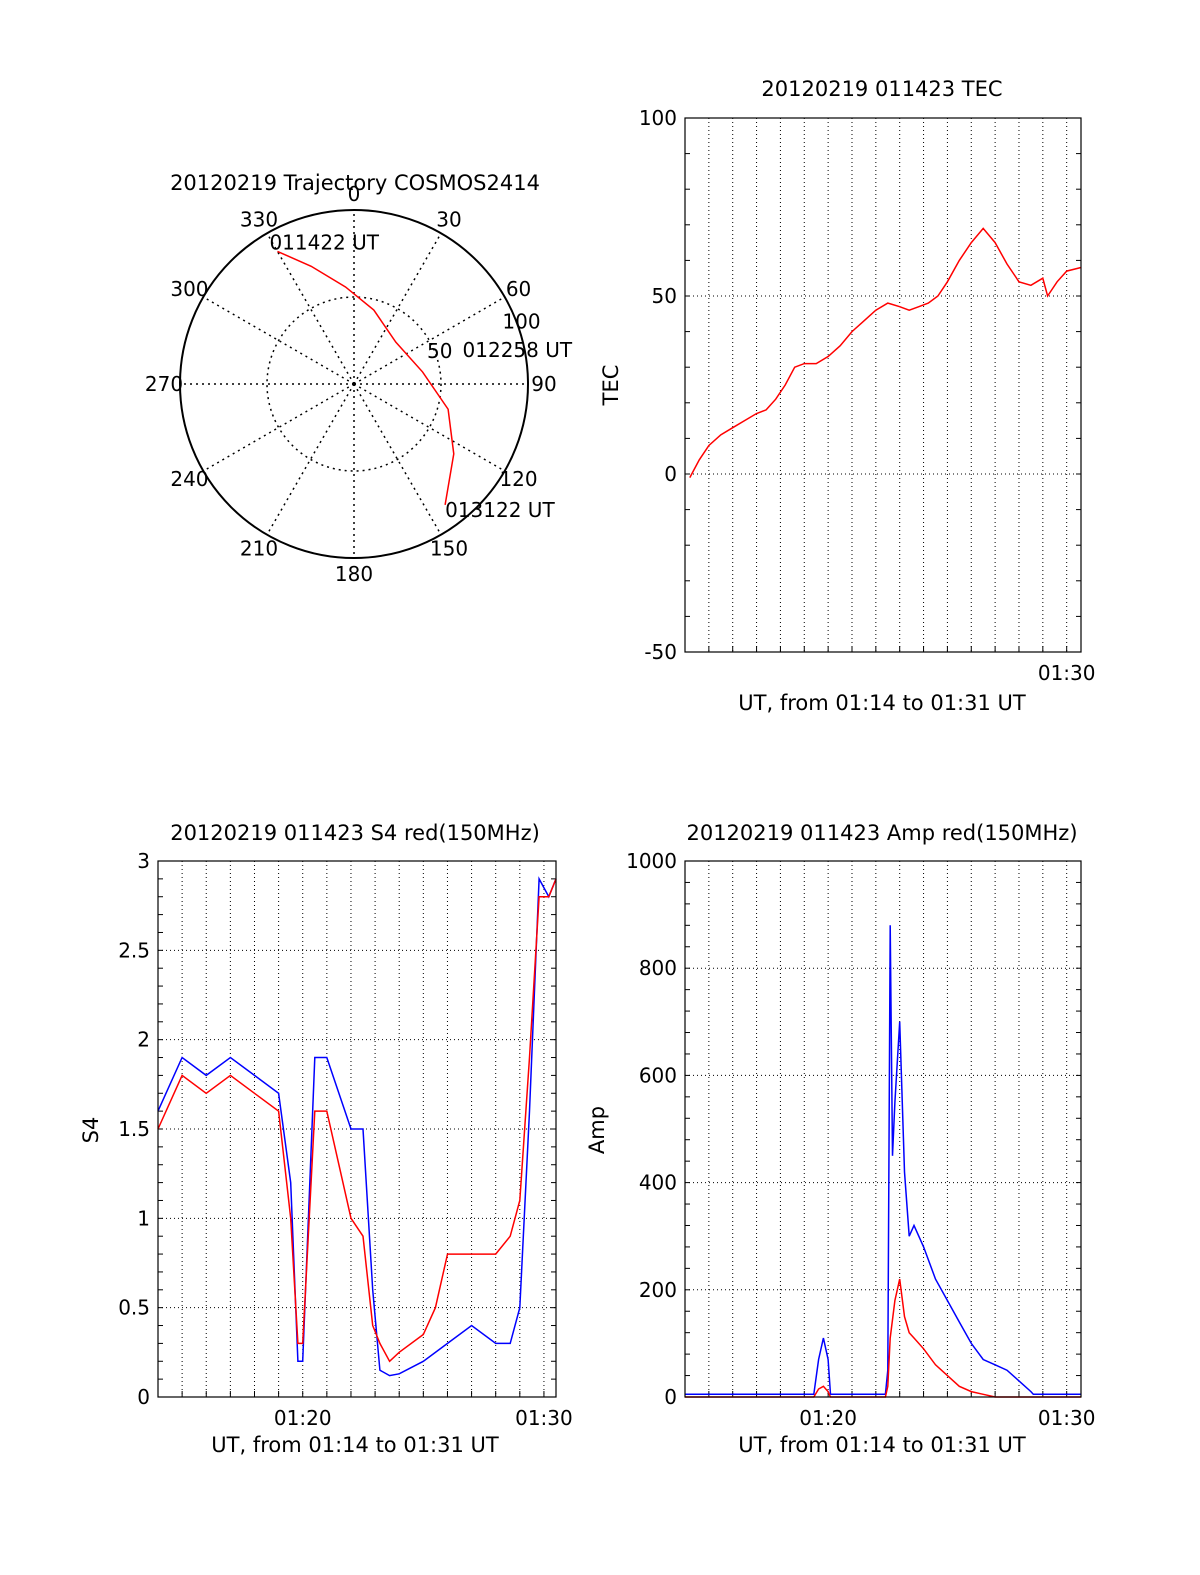 The height and width of the screenshot is (1575, 1200). What do you see at coordinates (670, 474) in the screenshot?
I see `tec-ytick-label: 0` at bounding box center [670, 474].